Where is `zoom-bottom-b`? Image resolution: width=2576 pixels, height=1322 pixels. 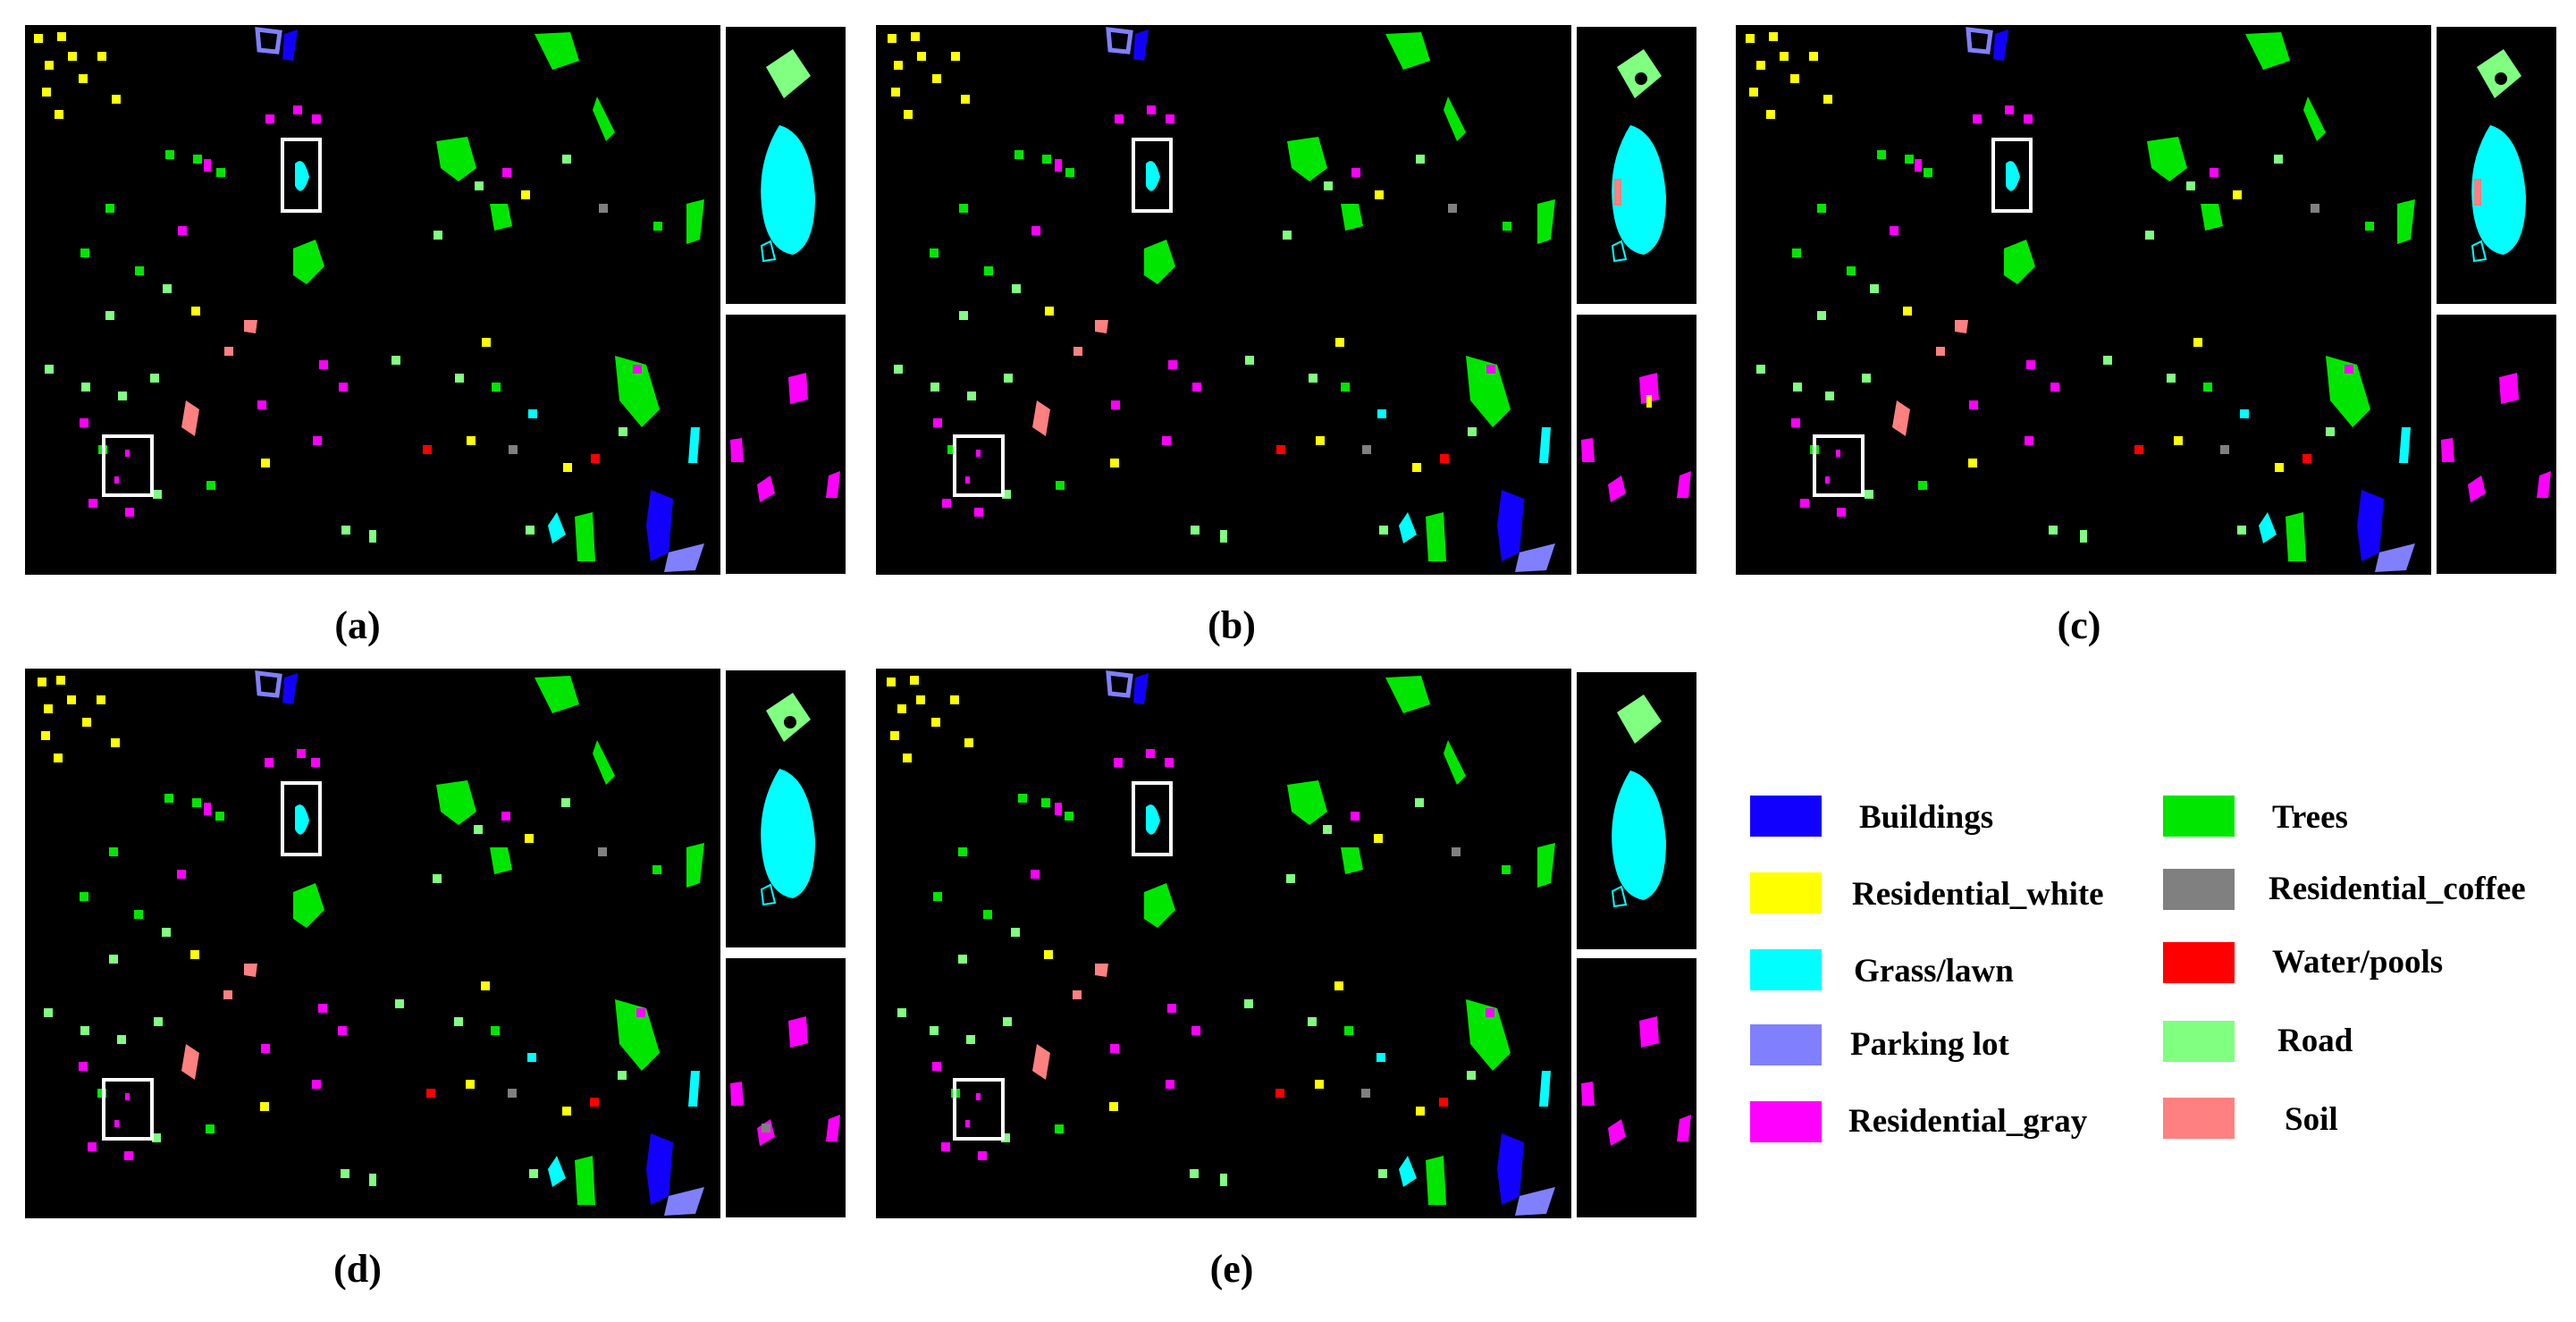
zoom-bottom-b is located at coordinates (1637, 444).